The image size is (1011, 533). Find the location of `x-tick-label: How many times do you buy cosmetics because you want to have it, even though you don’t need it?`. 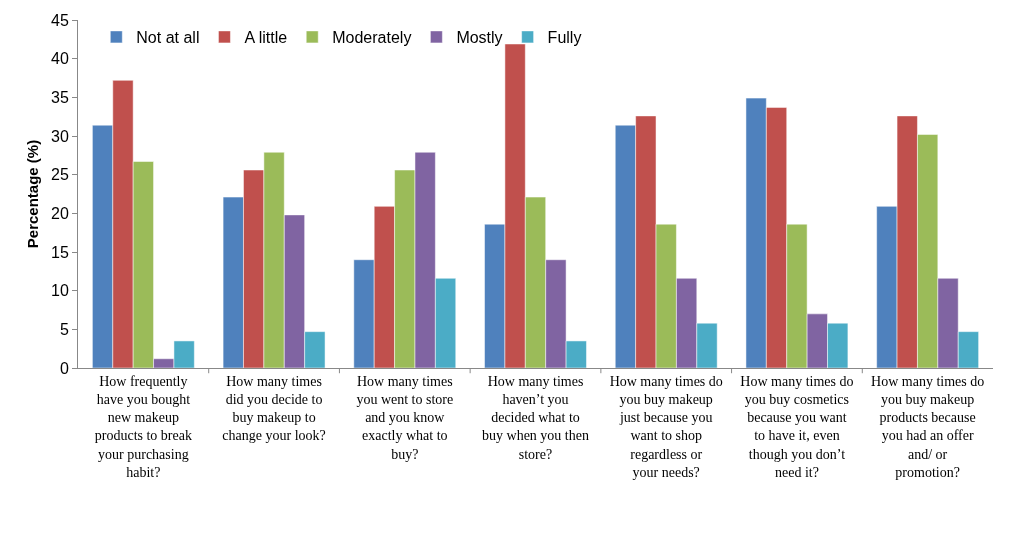

x-tick-label: How many times do you buy cosmetics because you want to have it, even though you don’t need it? is located at coordinates (797, 426).